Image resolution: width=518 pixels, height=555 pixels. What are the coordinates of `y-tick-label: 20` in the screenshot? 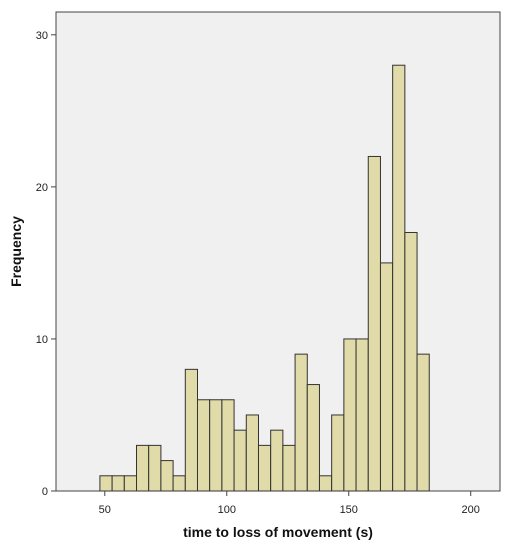 It's located at (42, 188).